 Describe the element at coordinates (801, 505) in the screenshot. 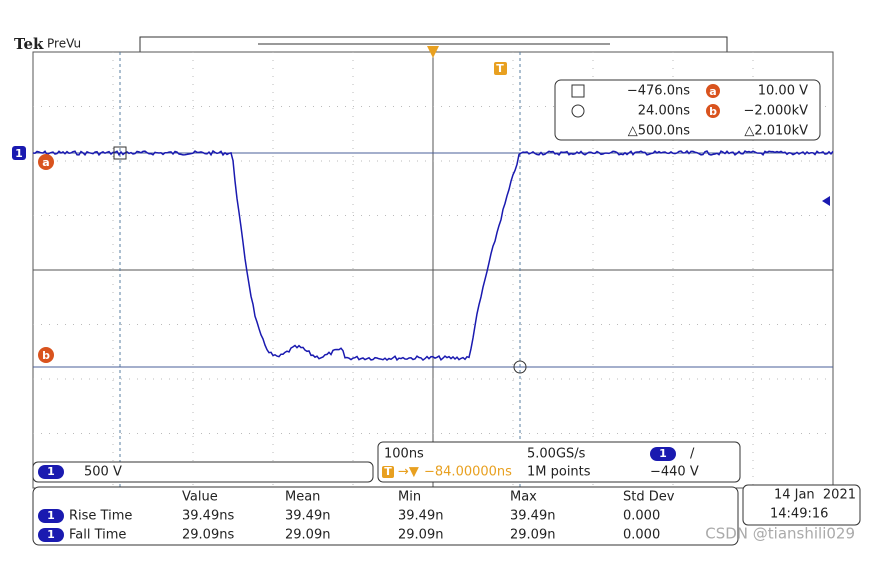

I see `clock-box` at that location.